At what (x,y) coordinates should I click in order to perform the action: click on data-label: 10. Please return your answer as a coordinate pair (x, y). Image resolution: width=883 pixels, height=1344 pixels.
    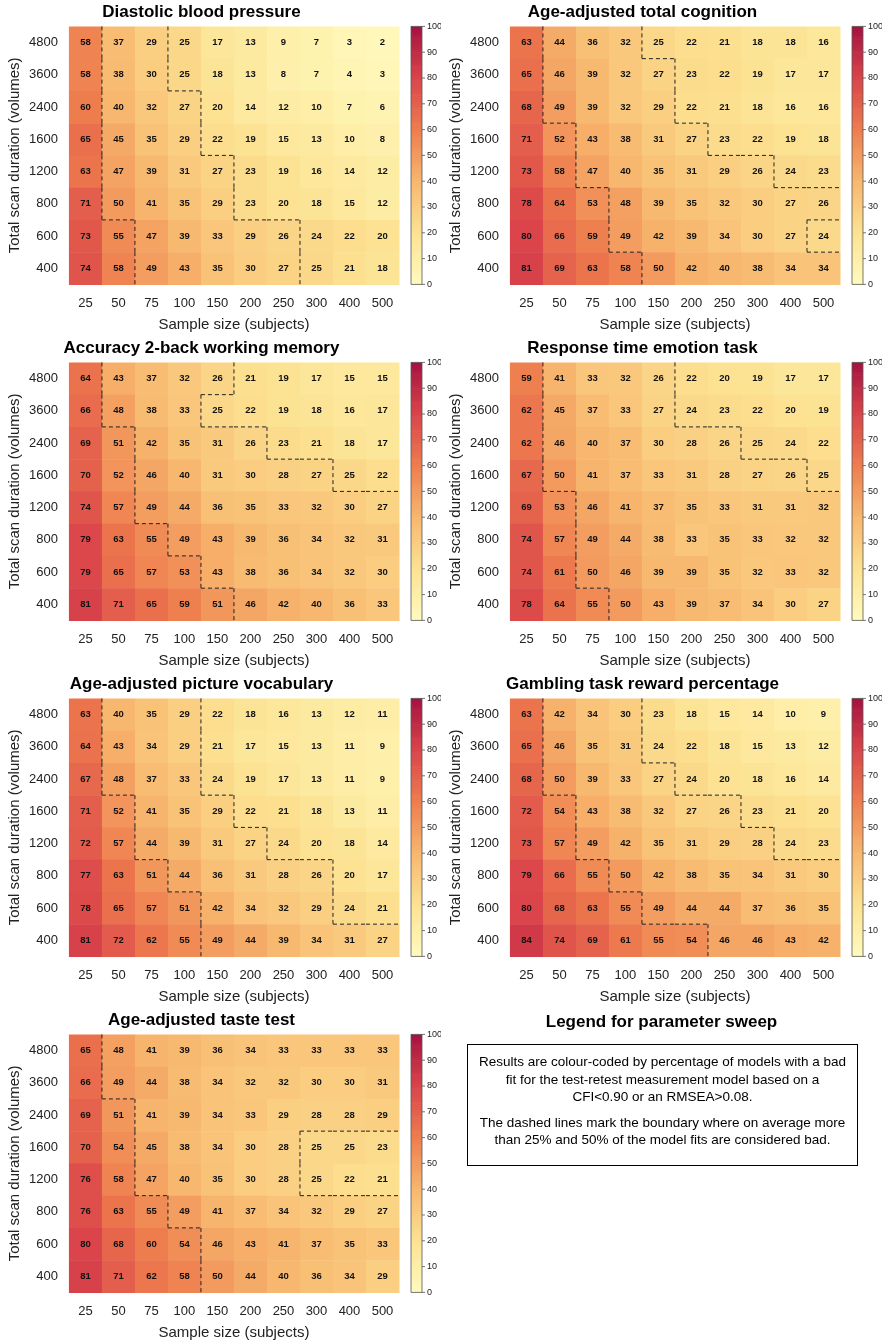
    Looking at the image, I should click on (790, 714).